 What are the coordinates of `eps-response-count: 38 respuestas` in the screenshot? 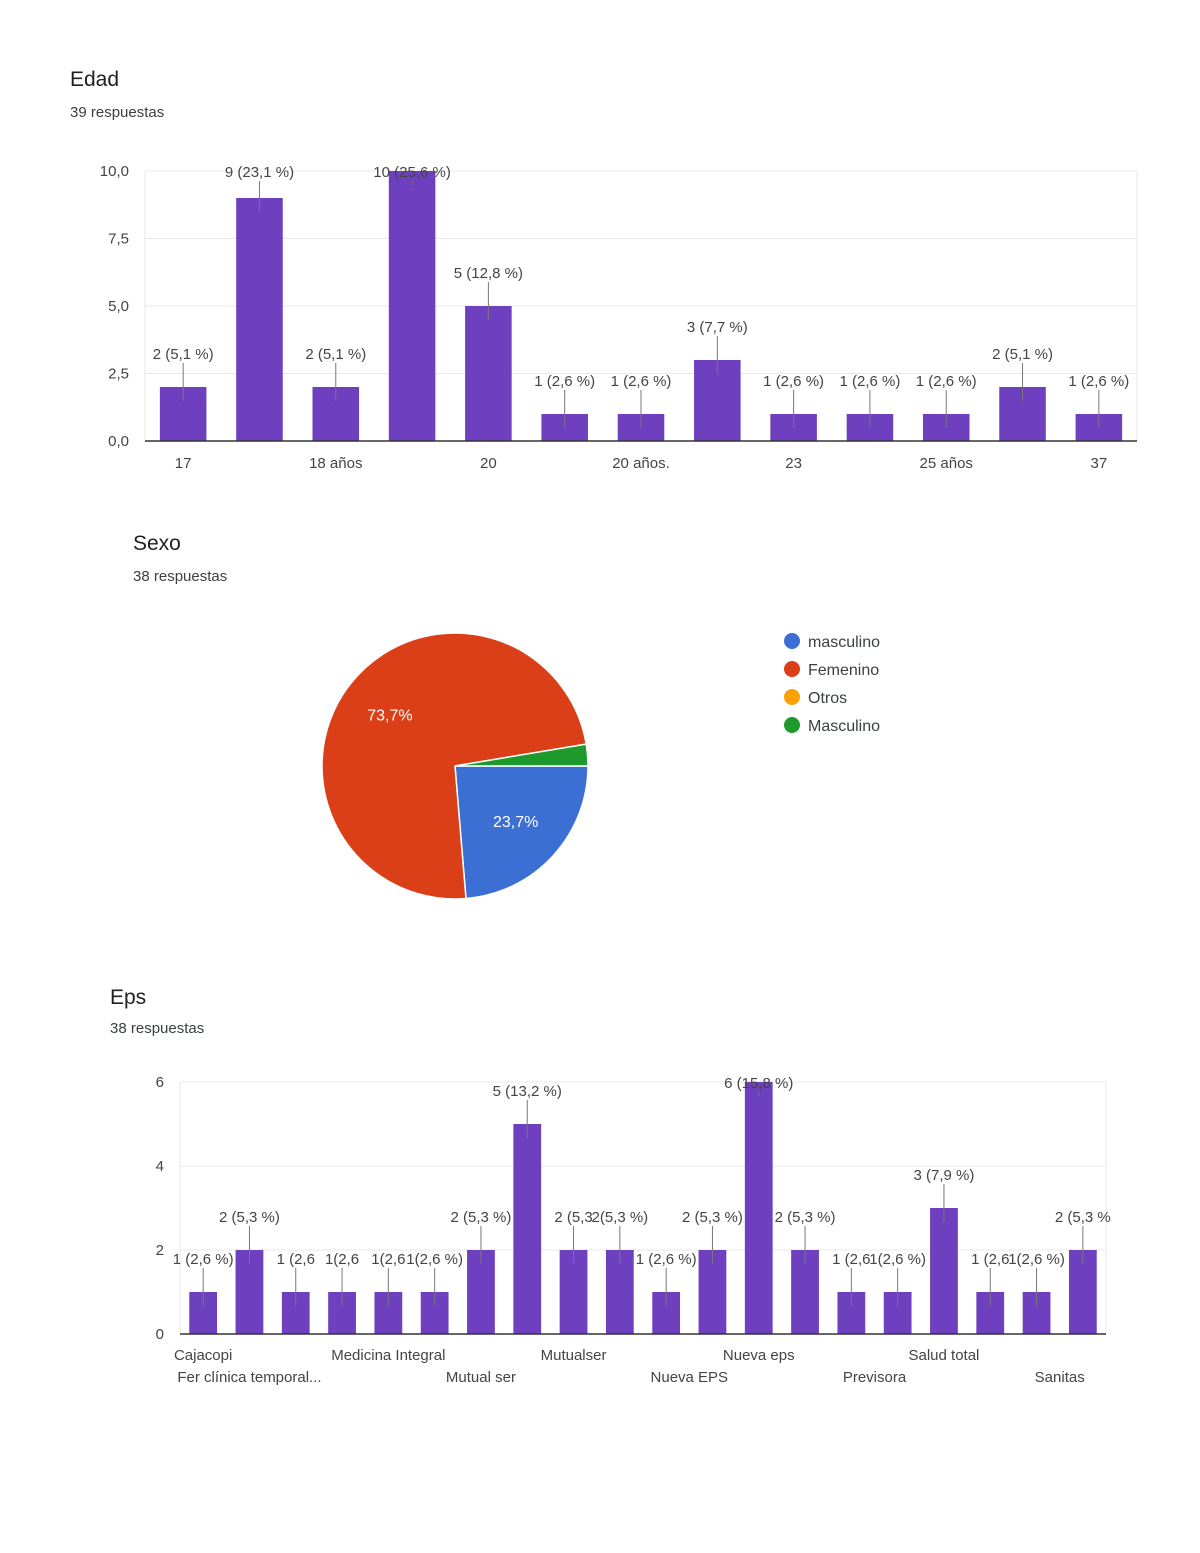 It's located at (157, 1028).